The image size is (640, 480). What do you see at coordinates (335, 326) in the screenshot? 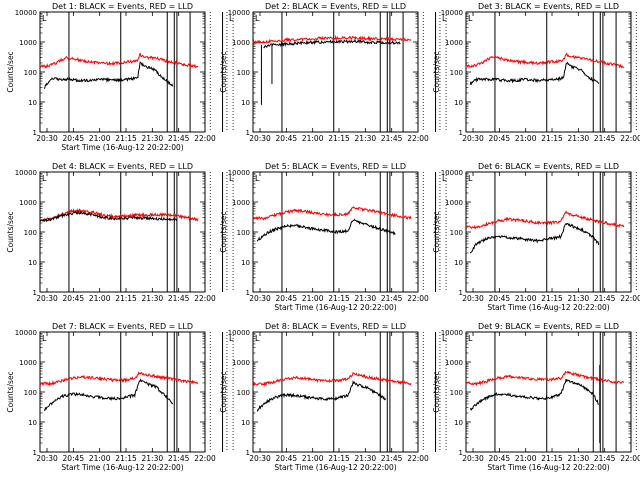
I see `panel-title: Det 8: BLACK = Events, RED = LLD` at bounding box center [335, 326].